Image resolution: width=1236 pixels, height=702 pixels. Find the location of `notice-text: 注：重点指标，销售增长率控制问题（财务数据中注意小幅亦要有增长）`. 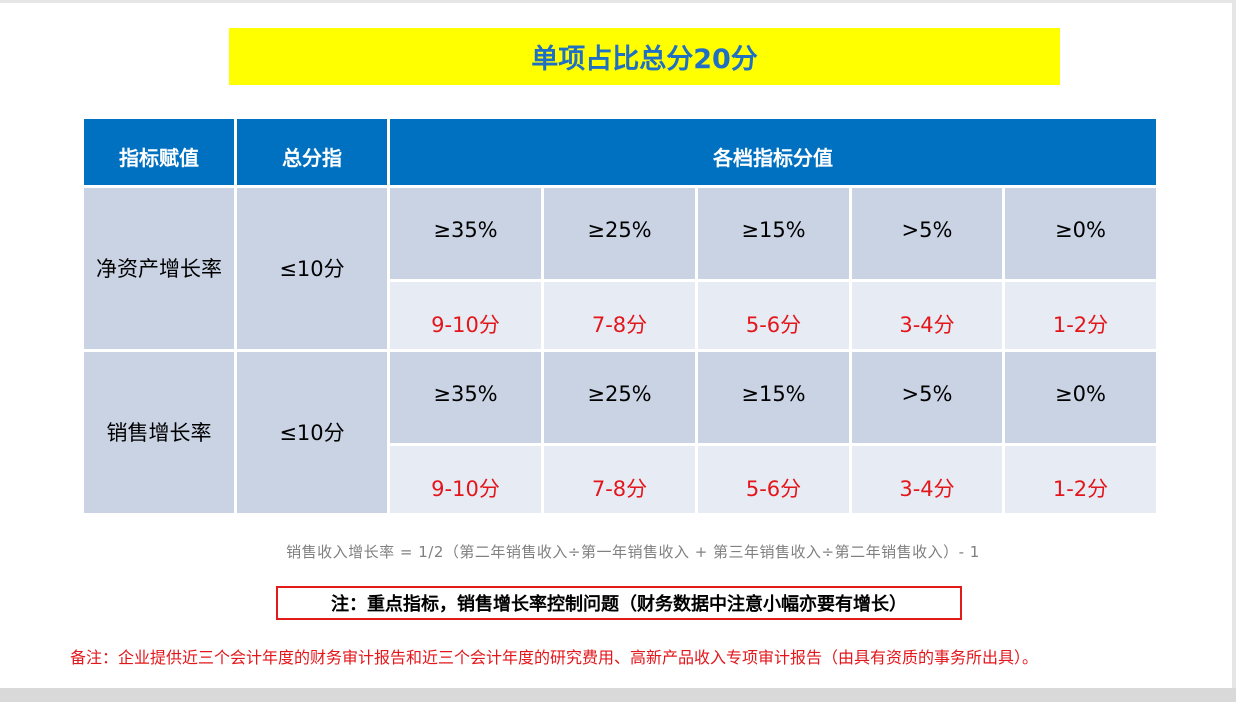

notice-text: 注：重点指标，销售增长率控制问题（财务数据中注意小幅亦要有增长） is located at coordinates (619, 604).